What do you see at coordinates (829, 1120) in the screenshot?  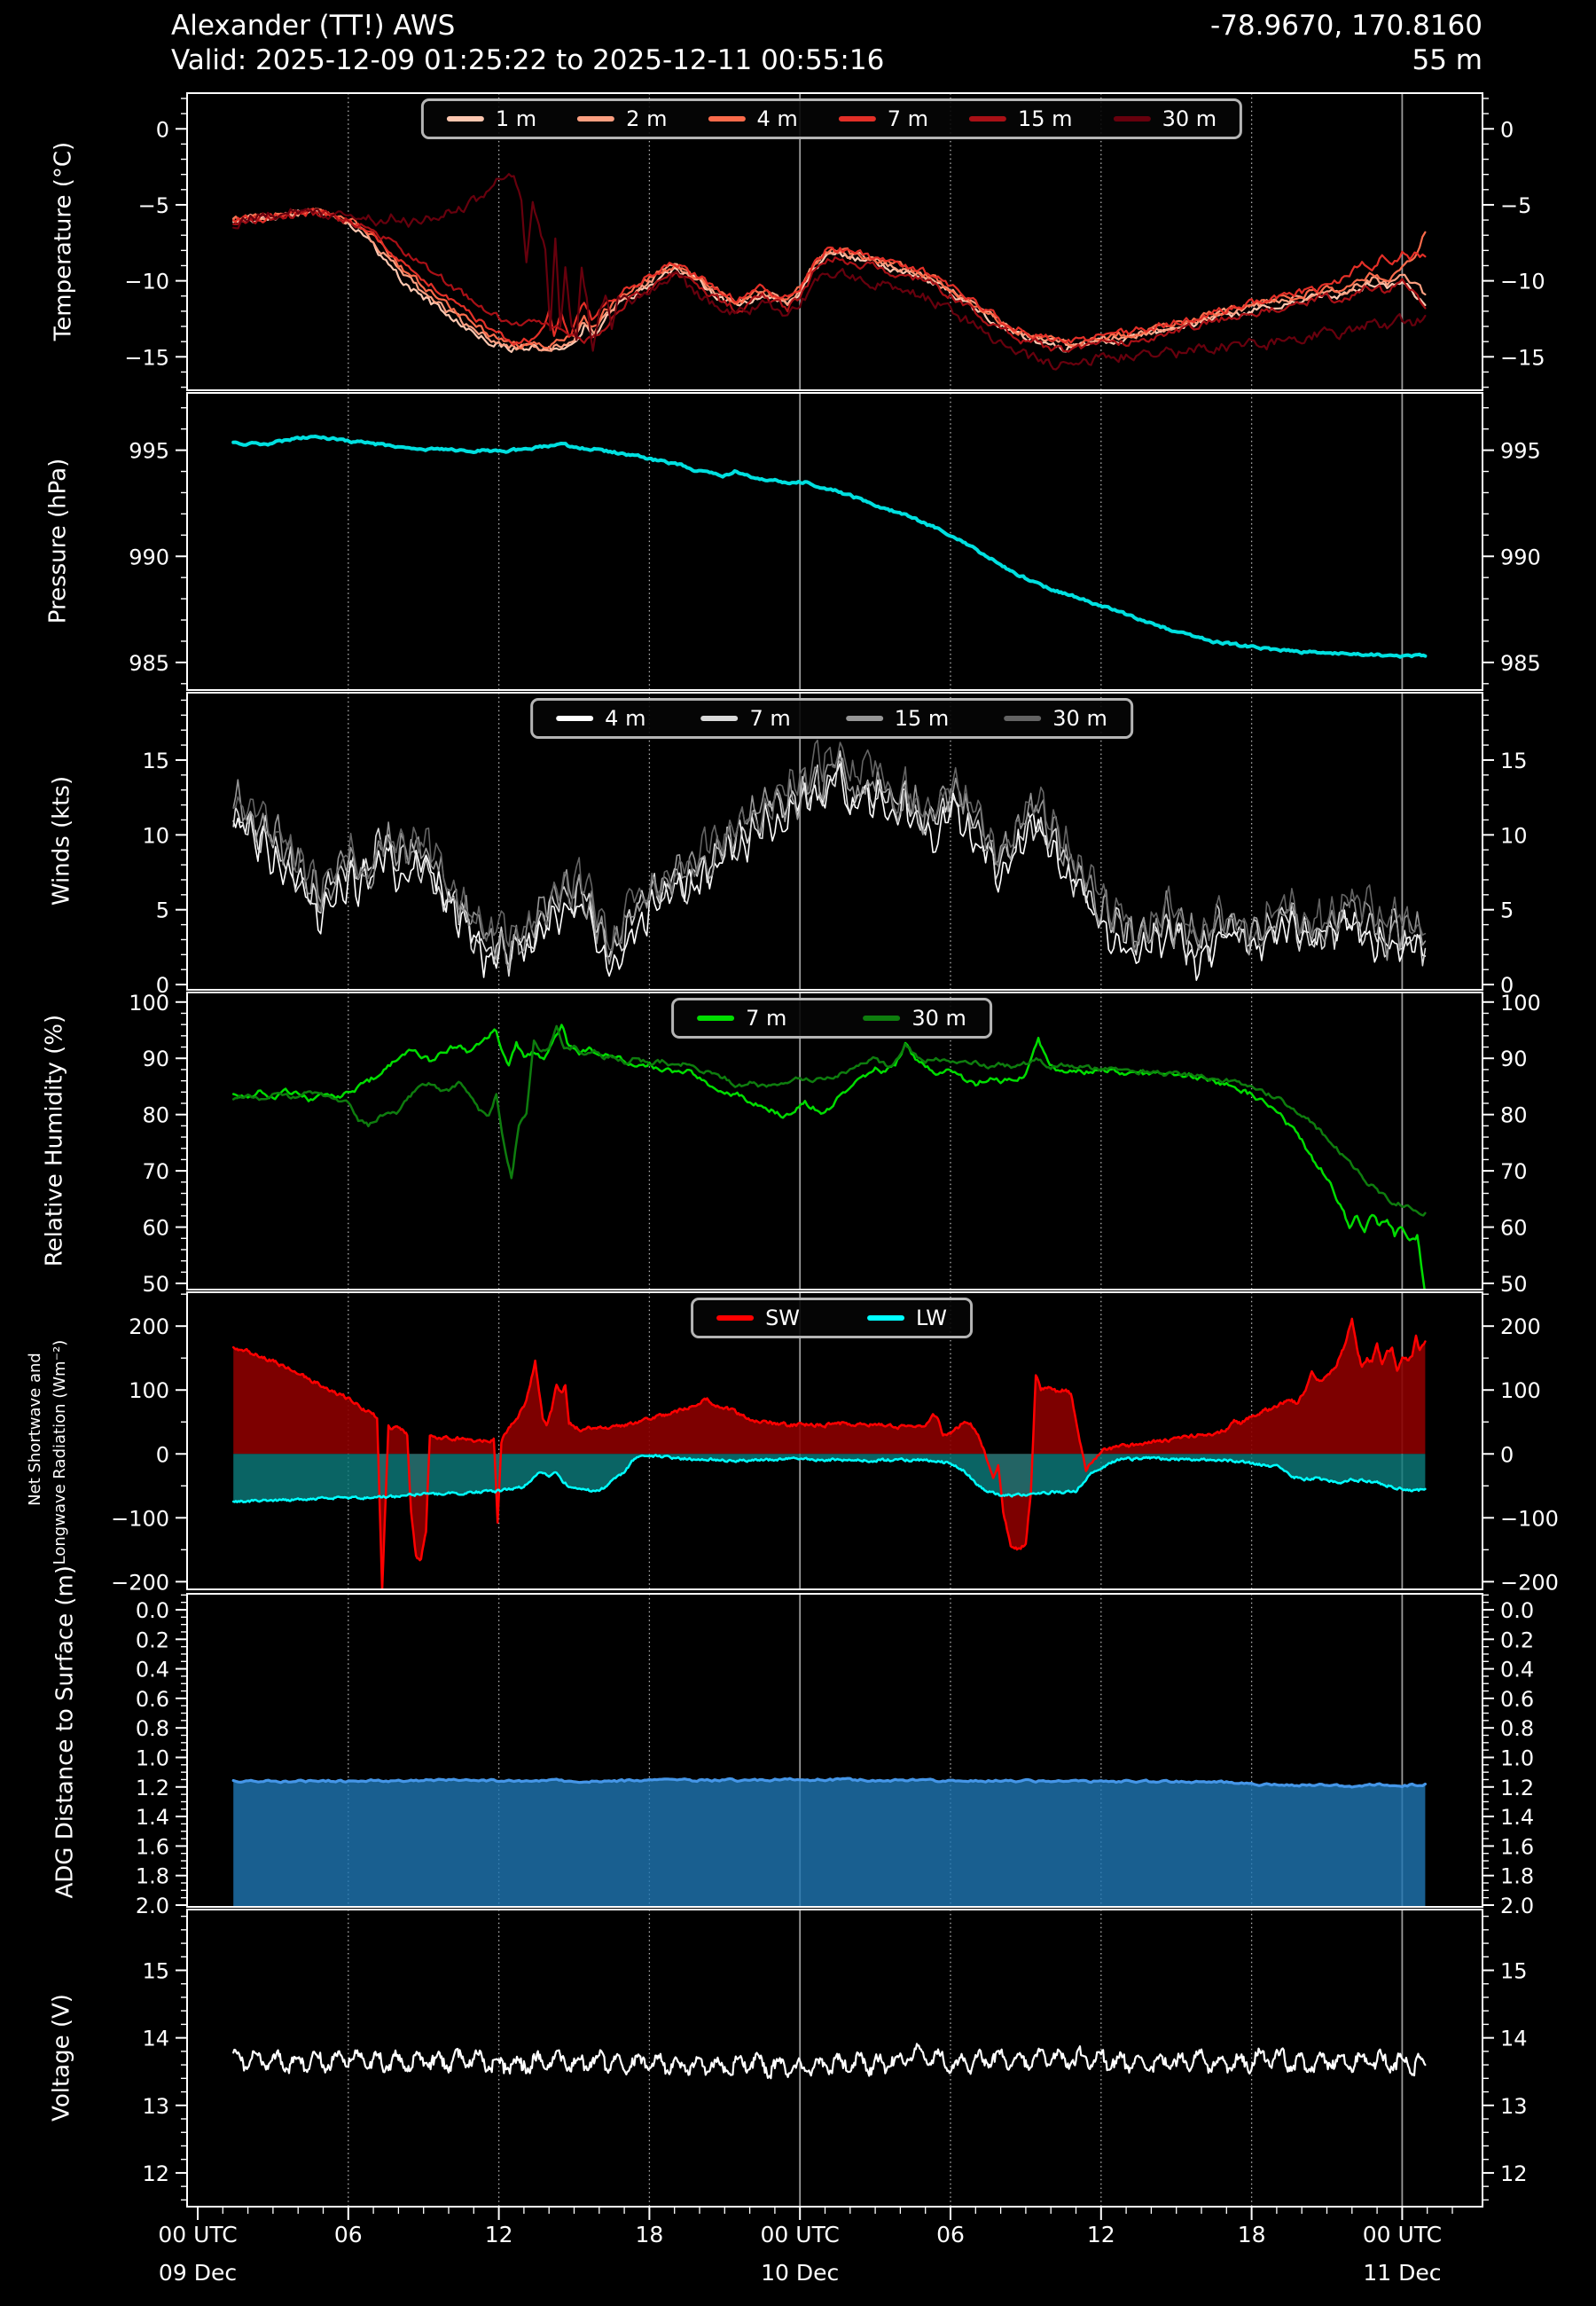 I see `series-humidity-30 m` at bounding box center [829, 1120].